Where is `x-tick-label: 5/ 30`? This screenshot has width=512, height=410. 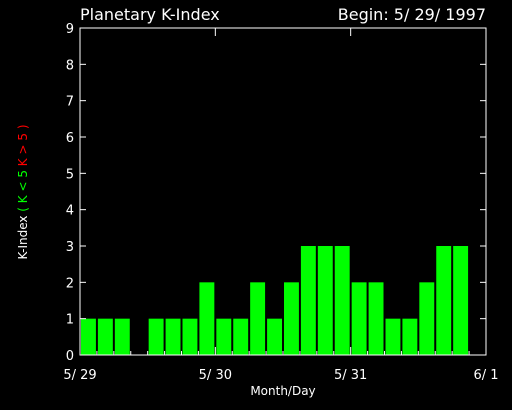 x-tick-label: 5/ 30 is located at coordinates (215, 375).